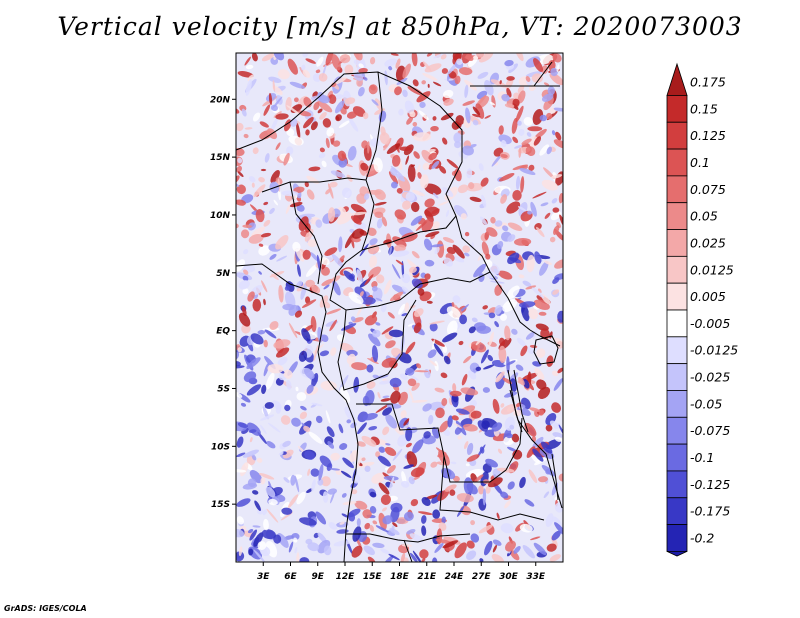  What do you see at coordinates (377, 345) in the screenshot?
I see `border-congo-drc` at bounding box center [377, 345].